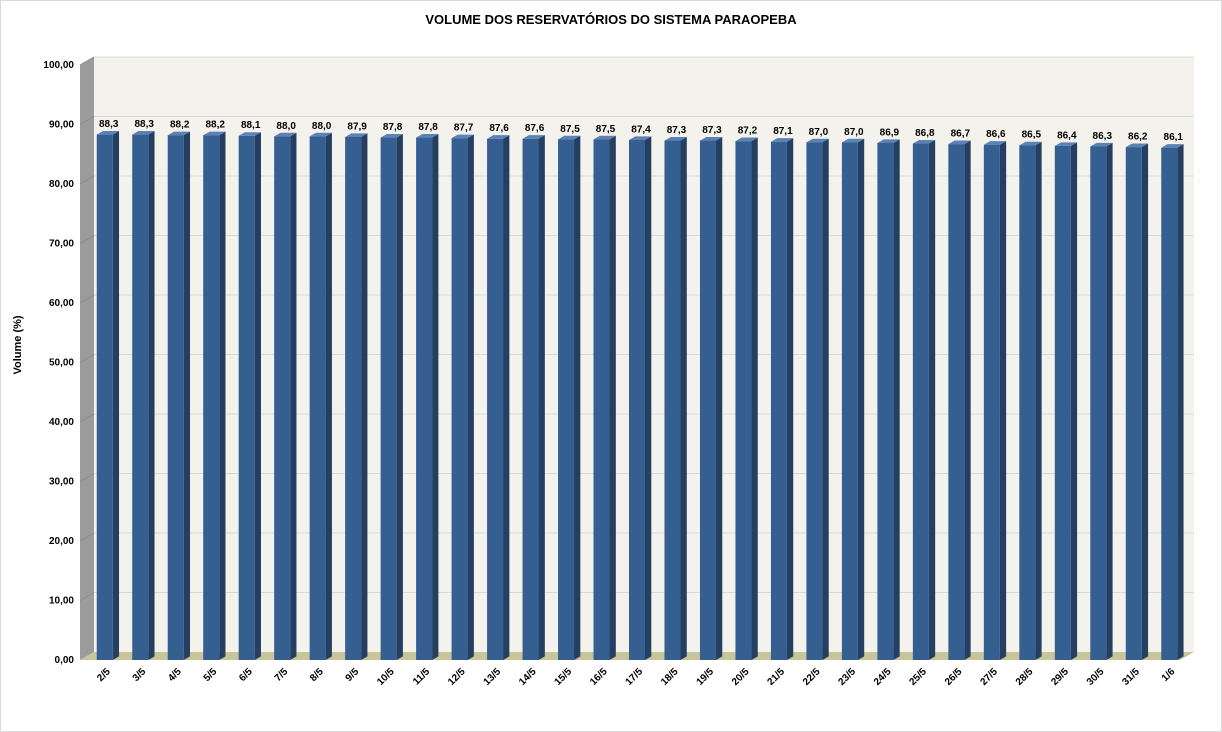 This screenshot has width=1222, height=732. Describe the element at coordinates (104, 675) in the screenshot. I see `x-tick-label: 2/5` at that location.